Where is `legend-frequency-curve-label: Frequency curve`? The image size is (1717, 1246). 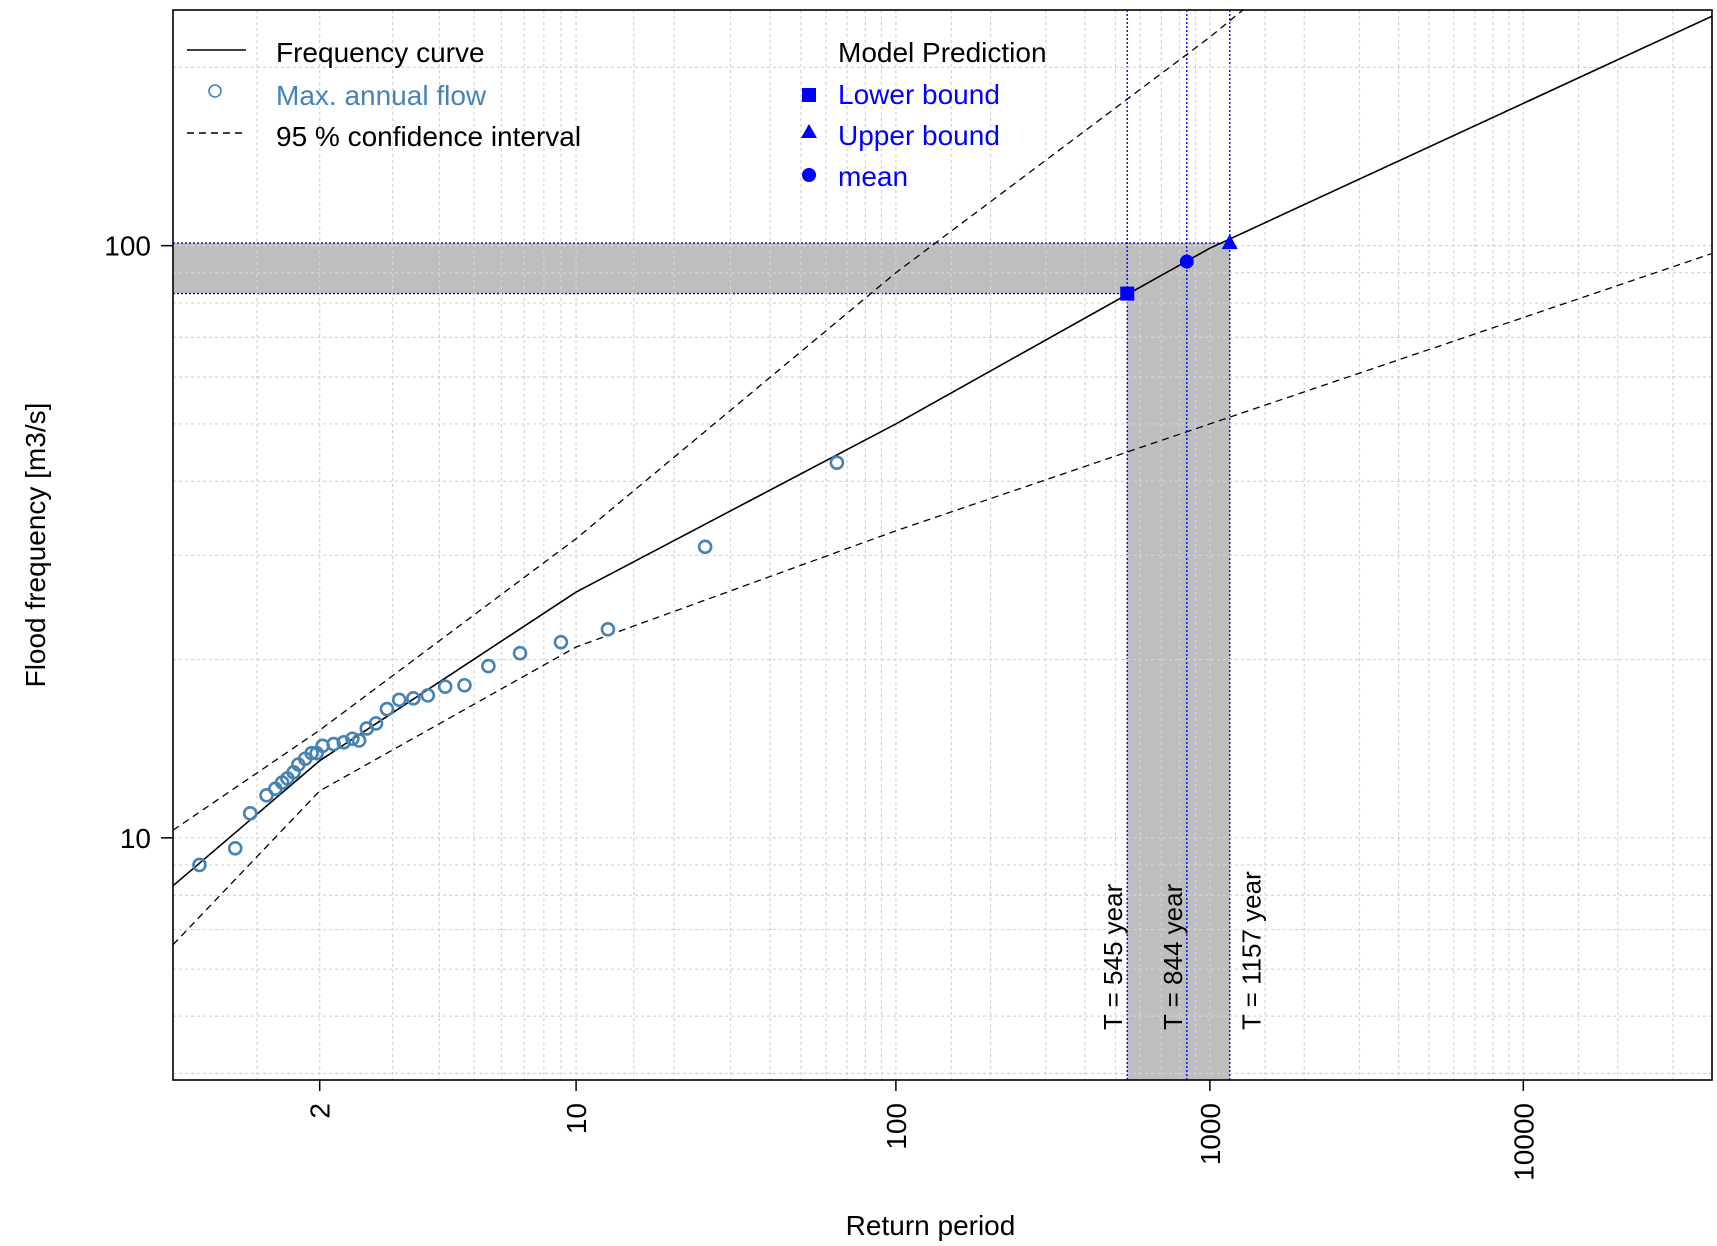 legend-frequency-curve-label: Frequency curve is located at coordinates (380, 52).